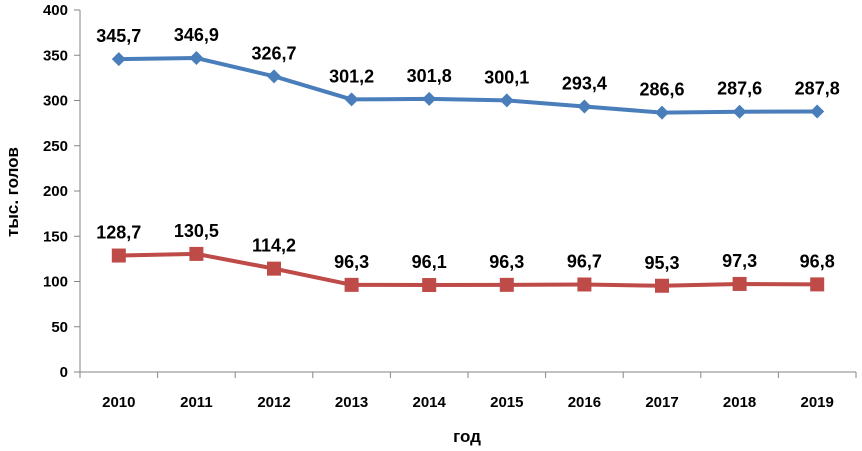 The height and width of the screenshot is (451, 862). What do you see at coordinates (661, 263) in the screenshot?
I see `data-label: 95,3` at bounding box center [661, 263].